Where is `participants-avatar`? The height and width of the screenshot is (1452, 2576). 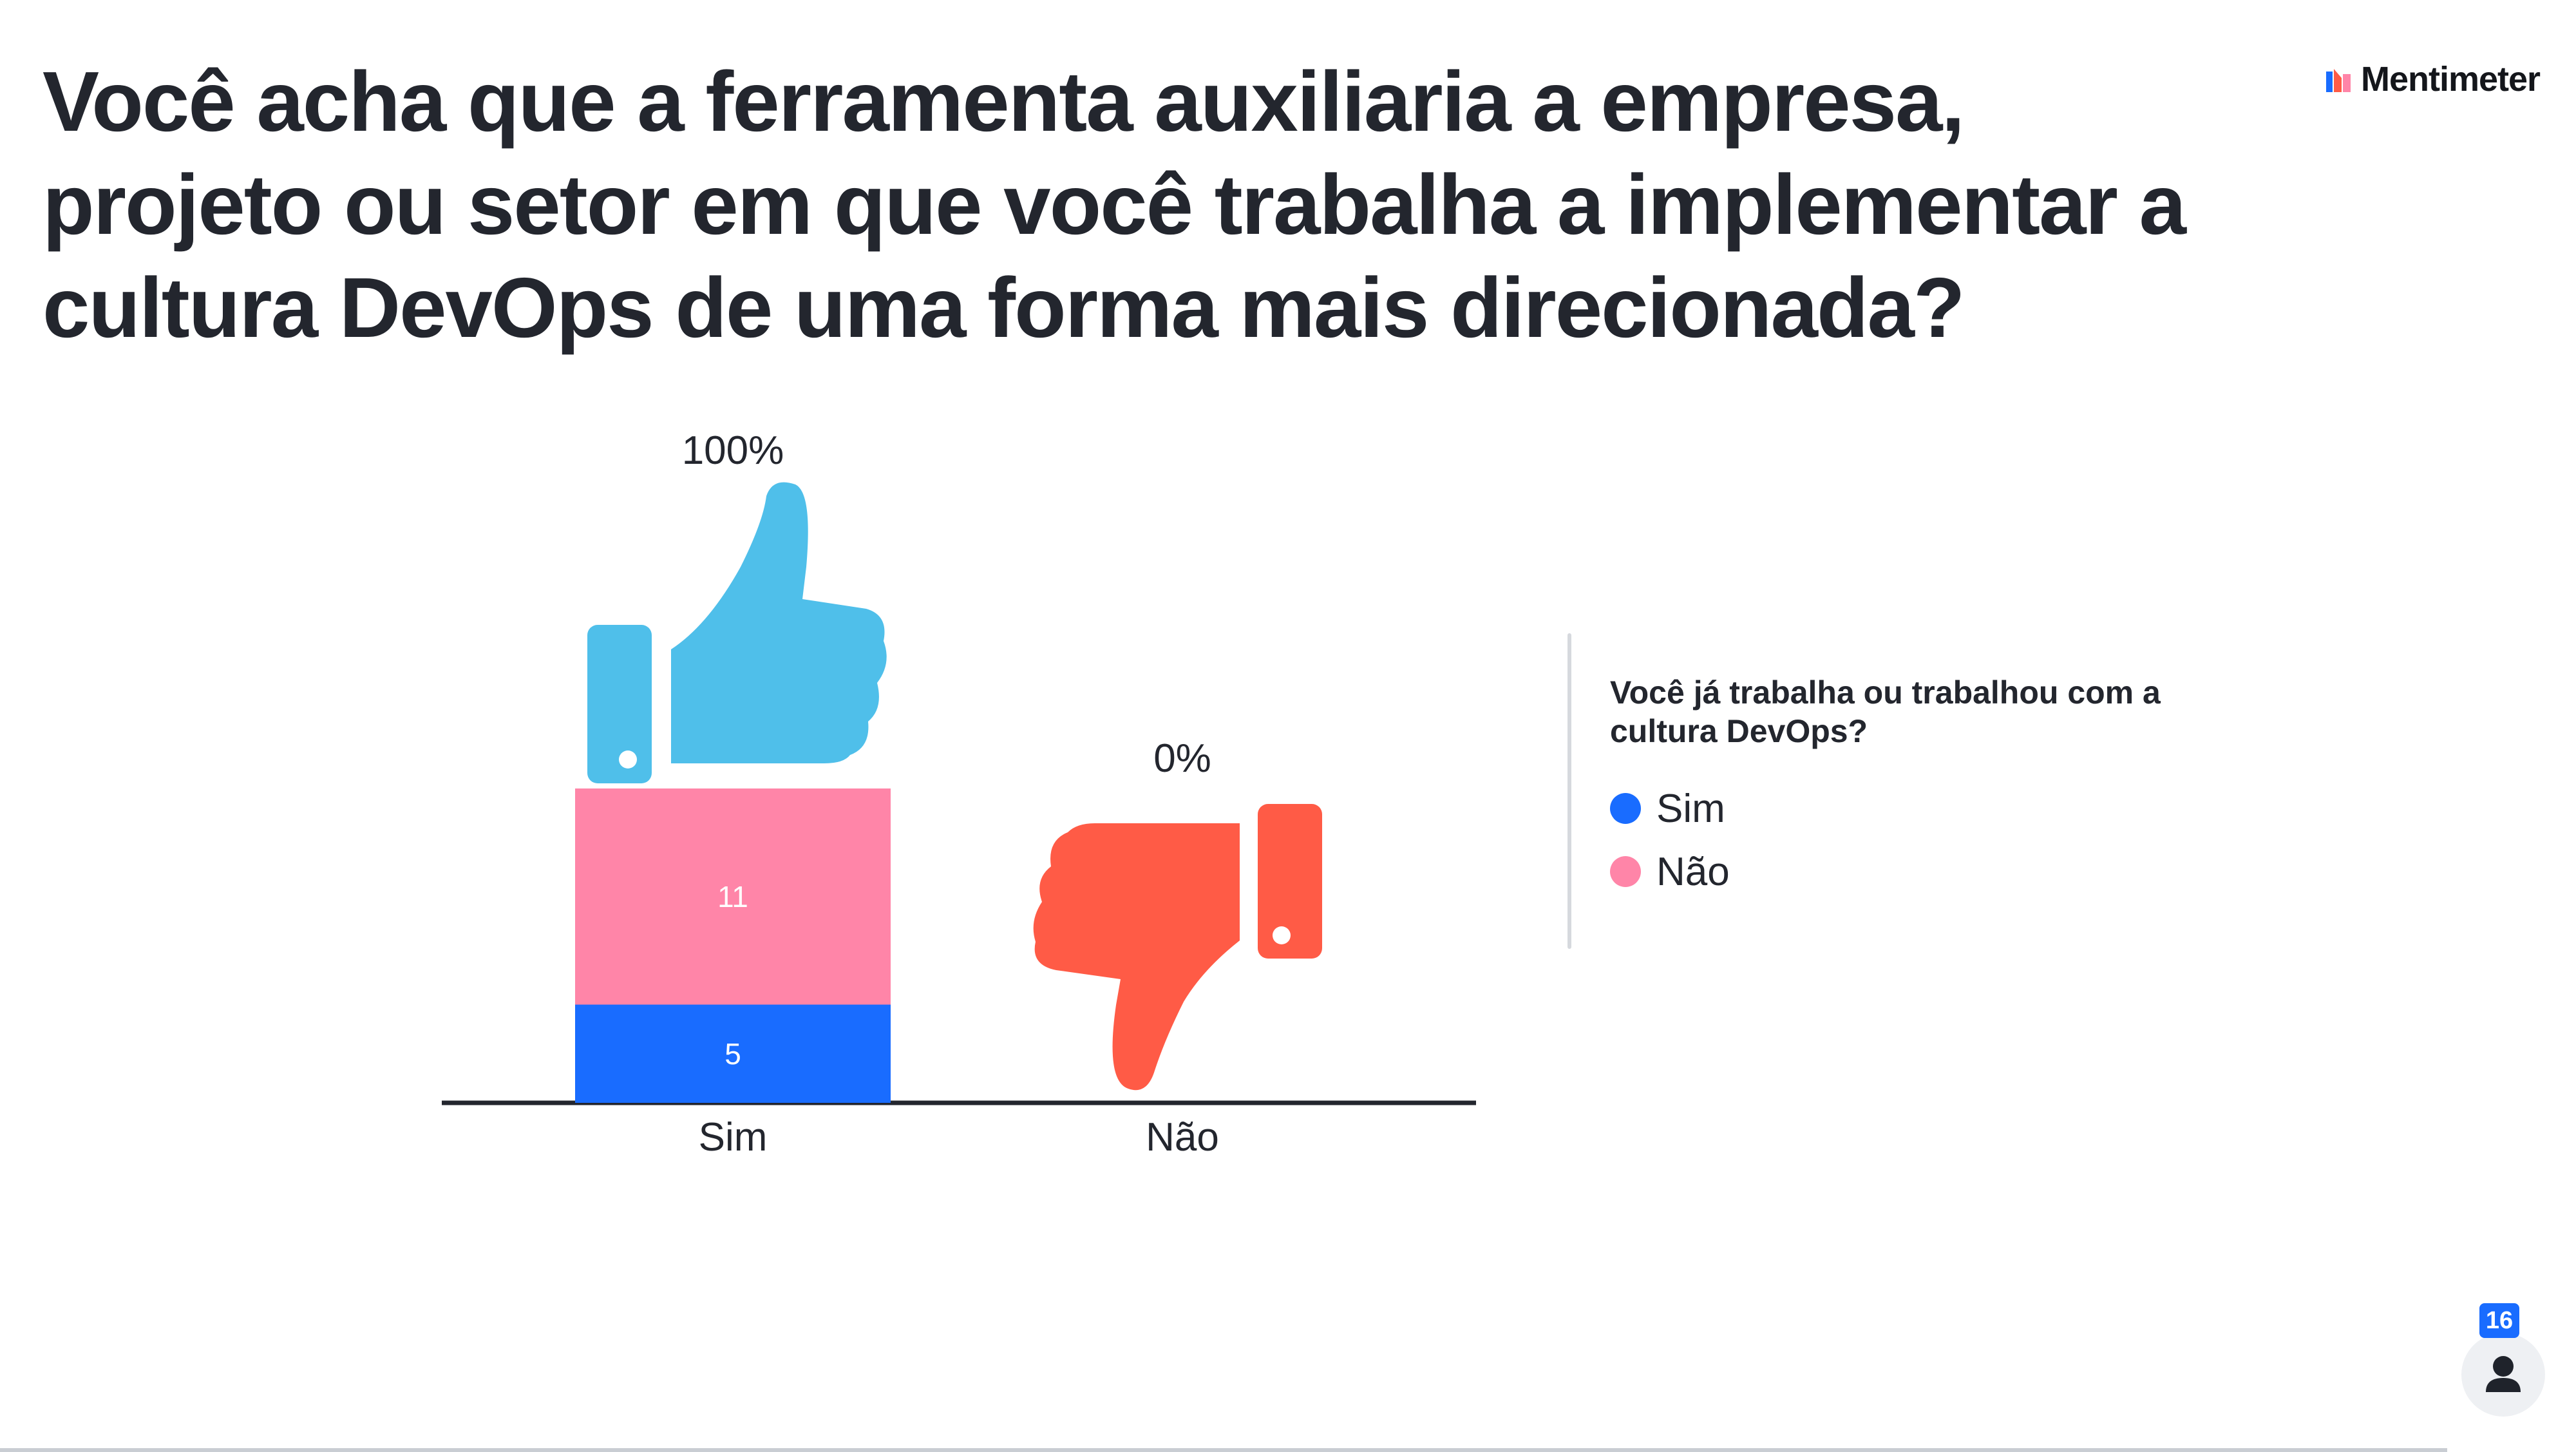
participants-avatar is located at coordinates (2503, 1375).